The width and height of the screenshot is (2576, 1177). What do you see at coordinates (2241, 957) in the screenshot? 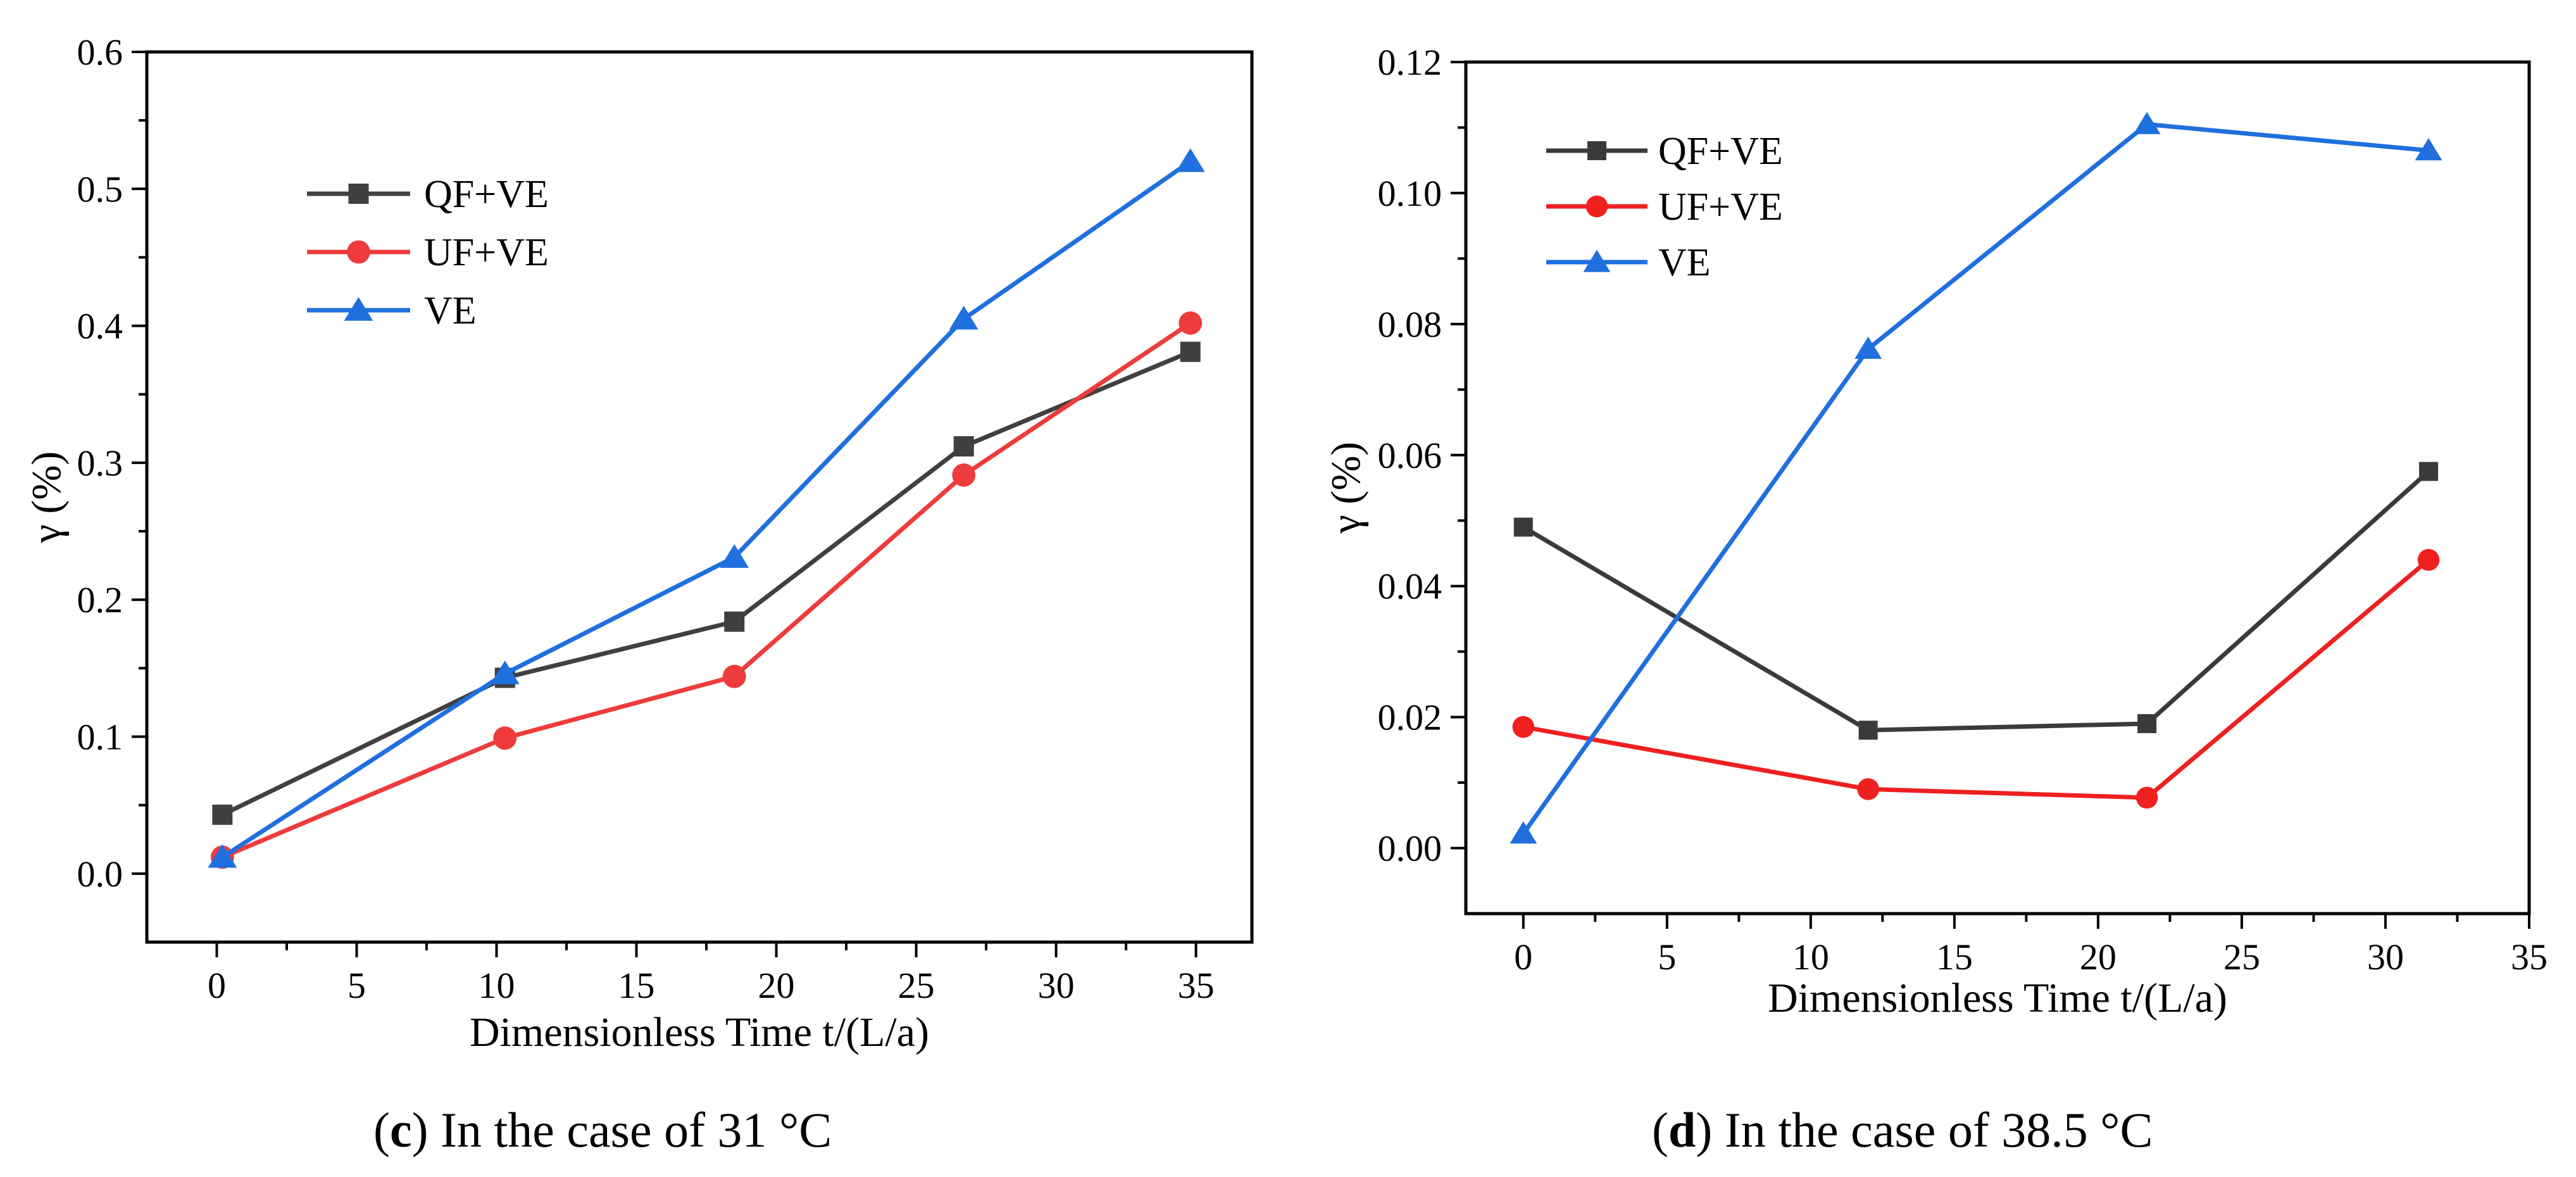
I see `x-tick-label-right: 25` at bounding box center [2241, 957].